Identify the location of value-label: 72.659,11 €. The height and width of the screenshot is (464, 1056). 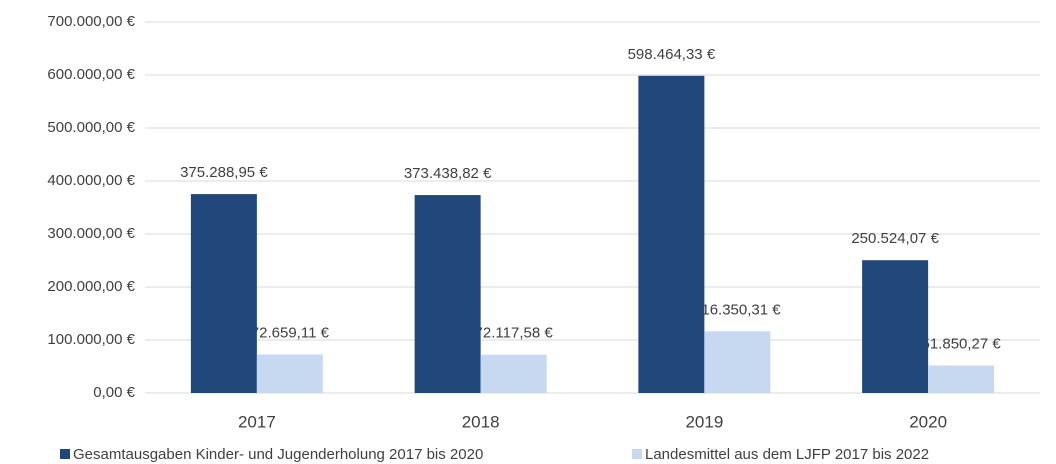
(290, 332).